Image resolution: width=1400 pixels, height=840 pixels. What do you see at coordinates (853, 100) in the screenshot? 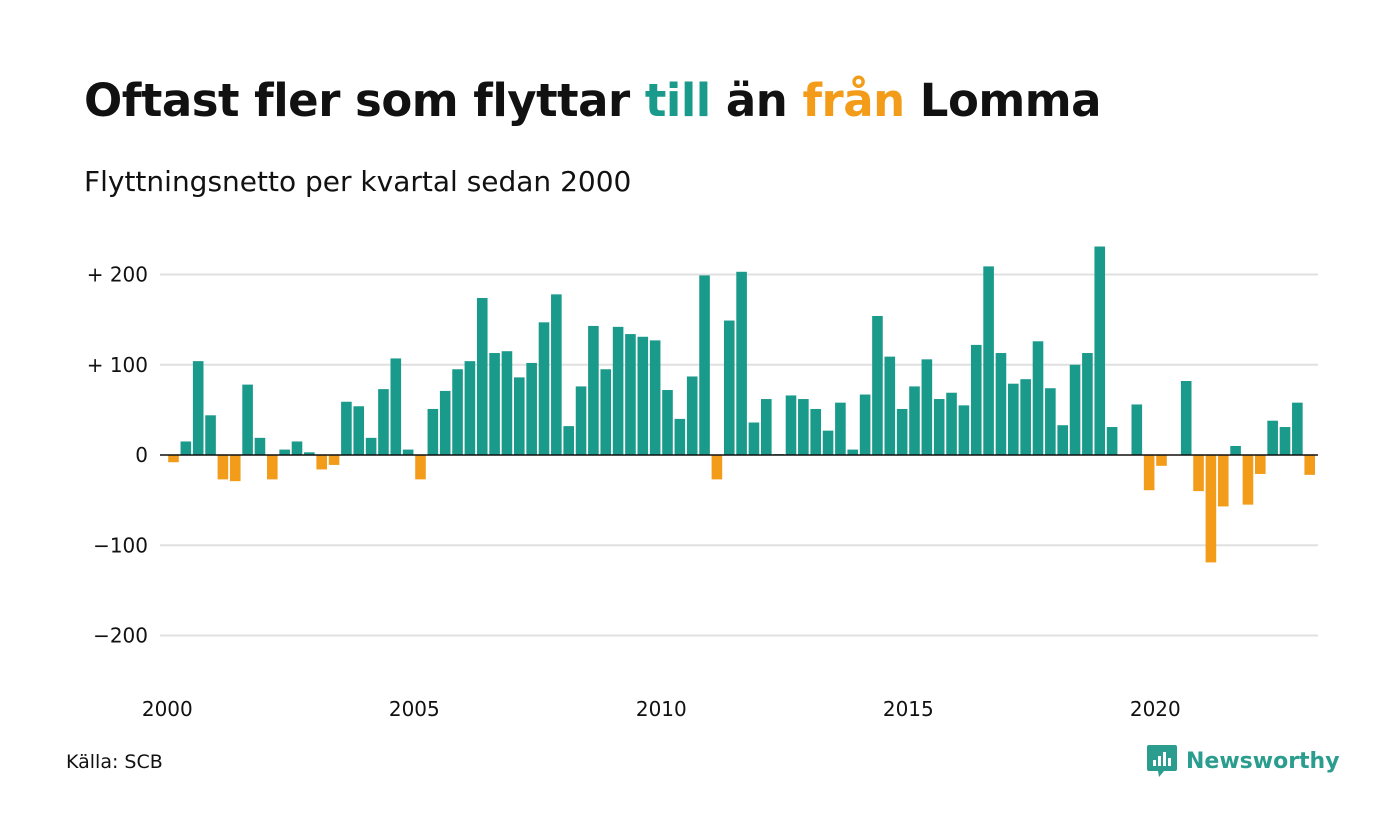
I see `title-fran: från` at bounding box center [853, 100].